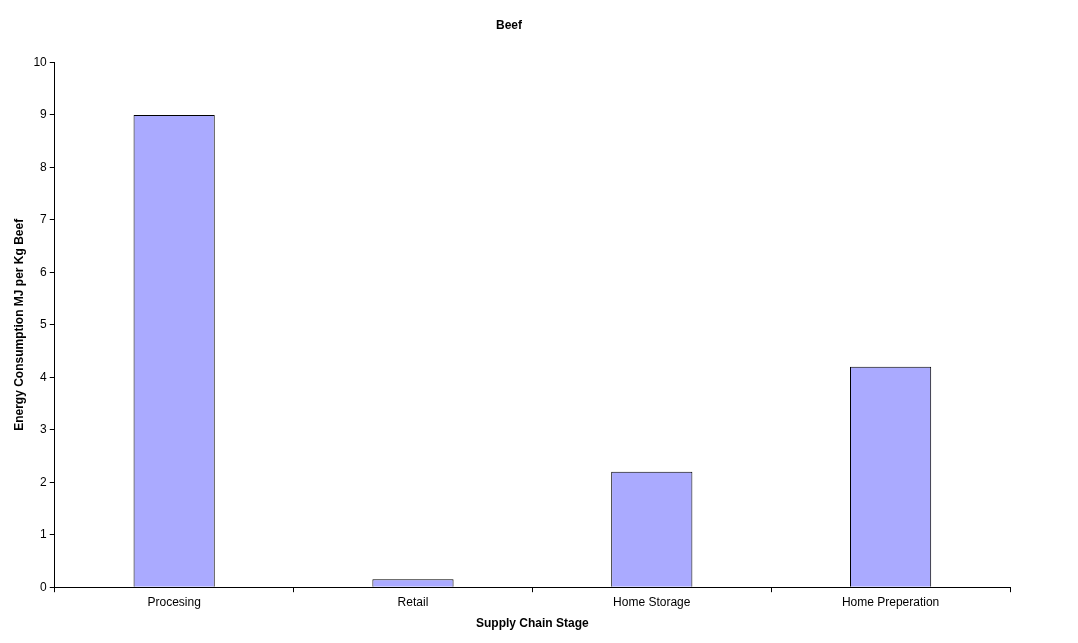  What do you see at coordinates (44, 586) in the screenshot?
I see `y-tick-label: 0` at bounding box center [44, 586].